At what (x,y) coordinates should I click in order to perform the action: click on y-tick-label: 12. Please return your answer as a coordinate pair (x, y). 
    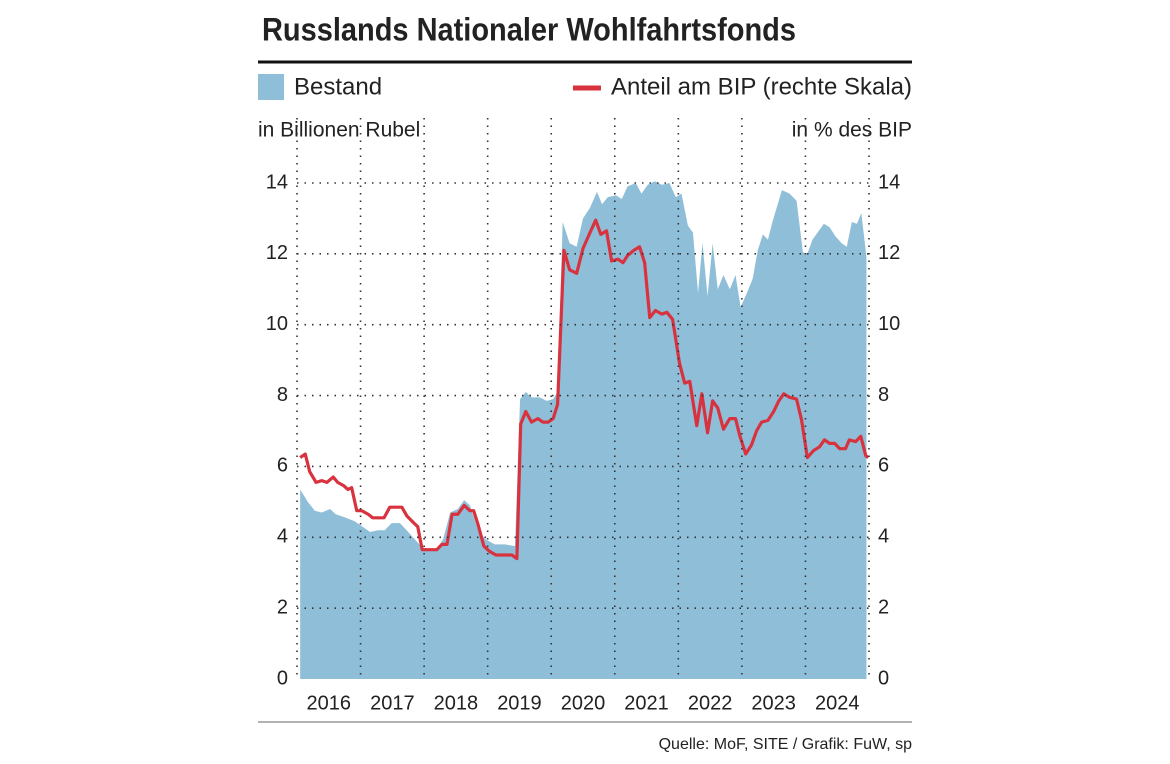
    Looking at the image, I should click on (277, 253).